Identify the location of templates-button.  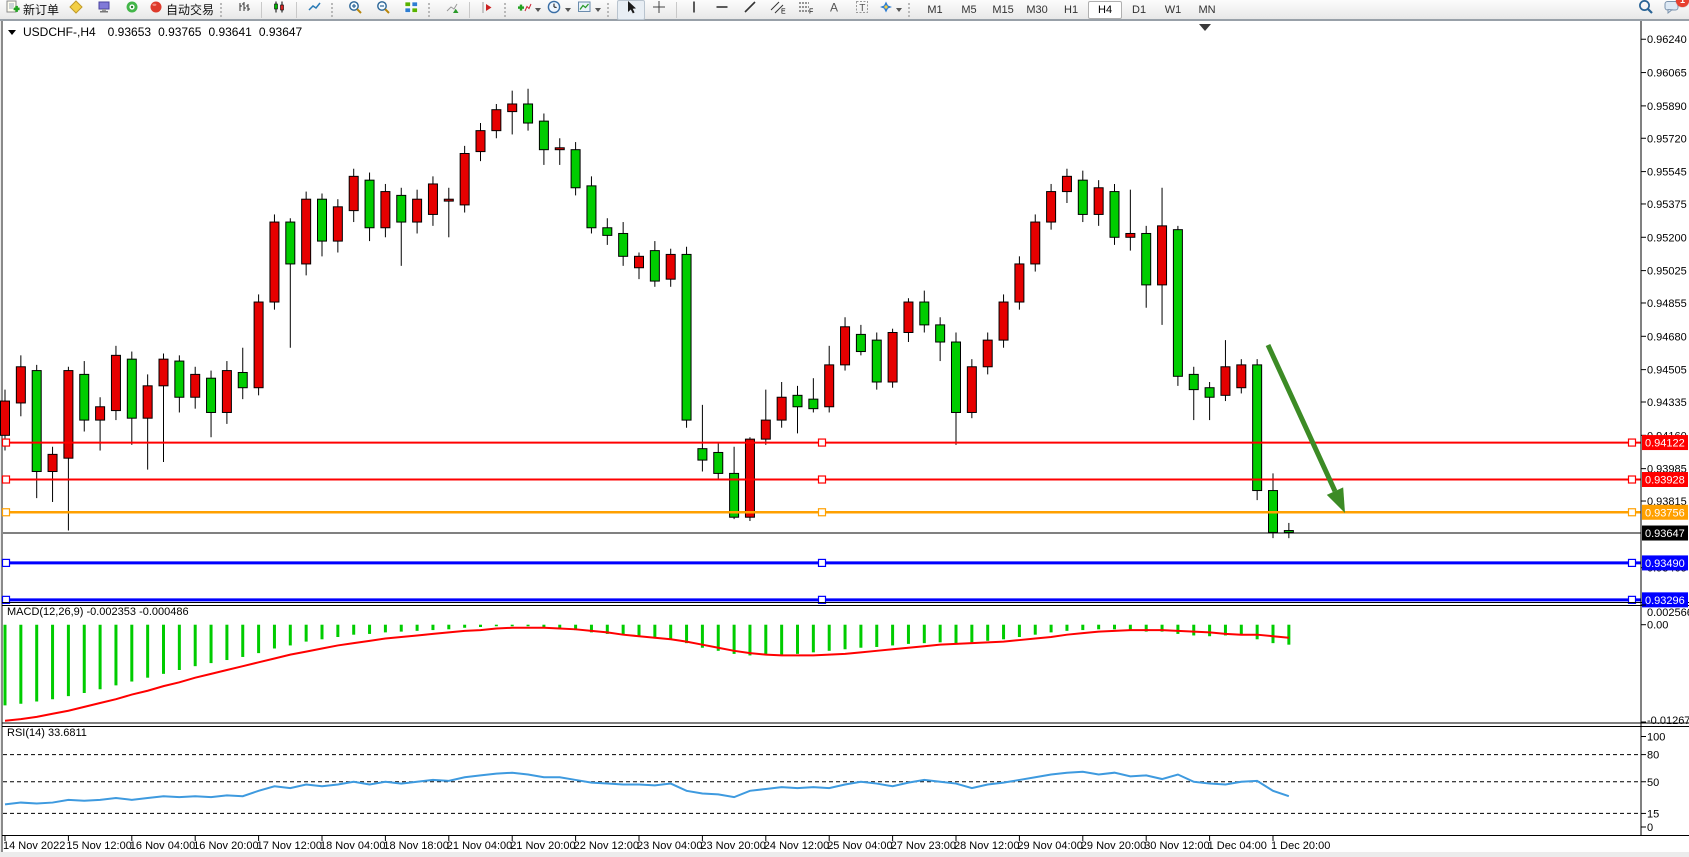
(589, 10).